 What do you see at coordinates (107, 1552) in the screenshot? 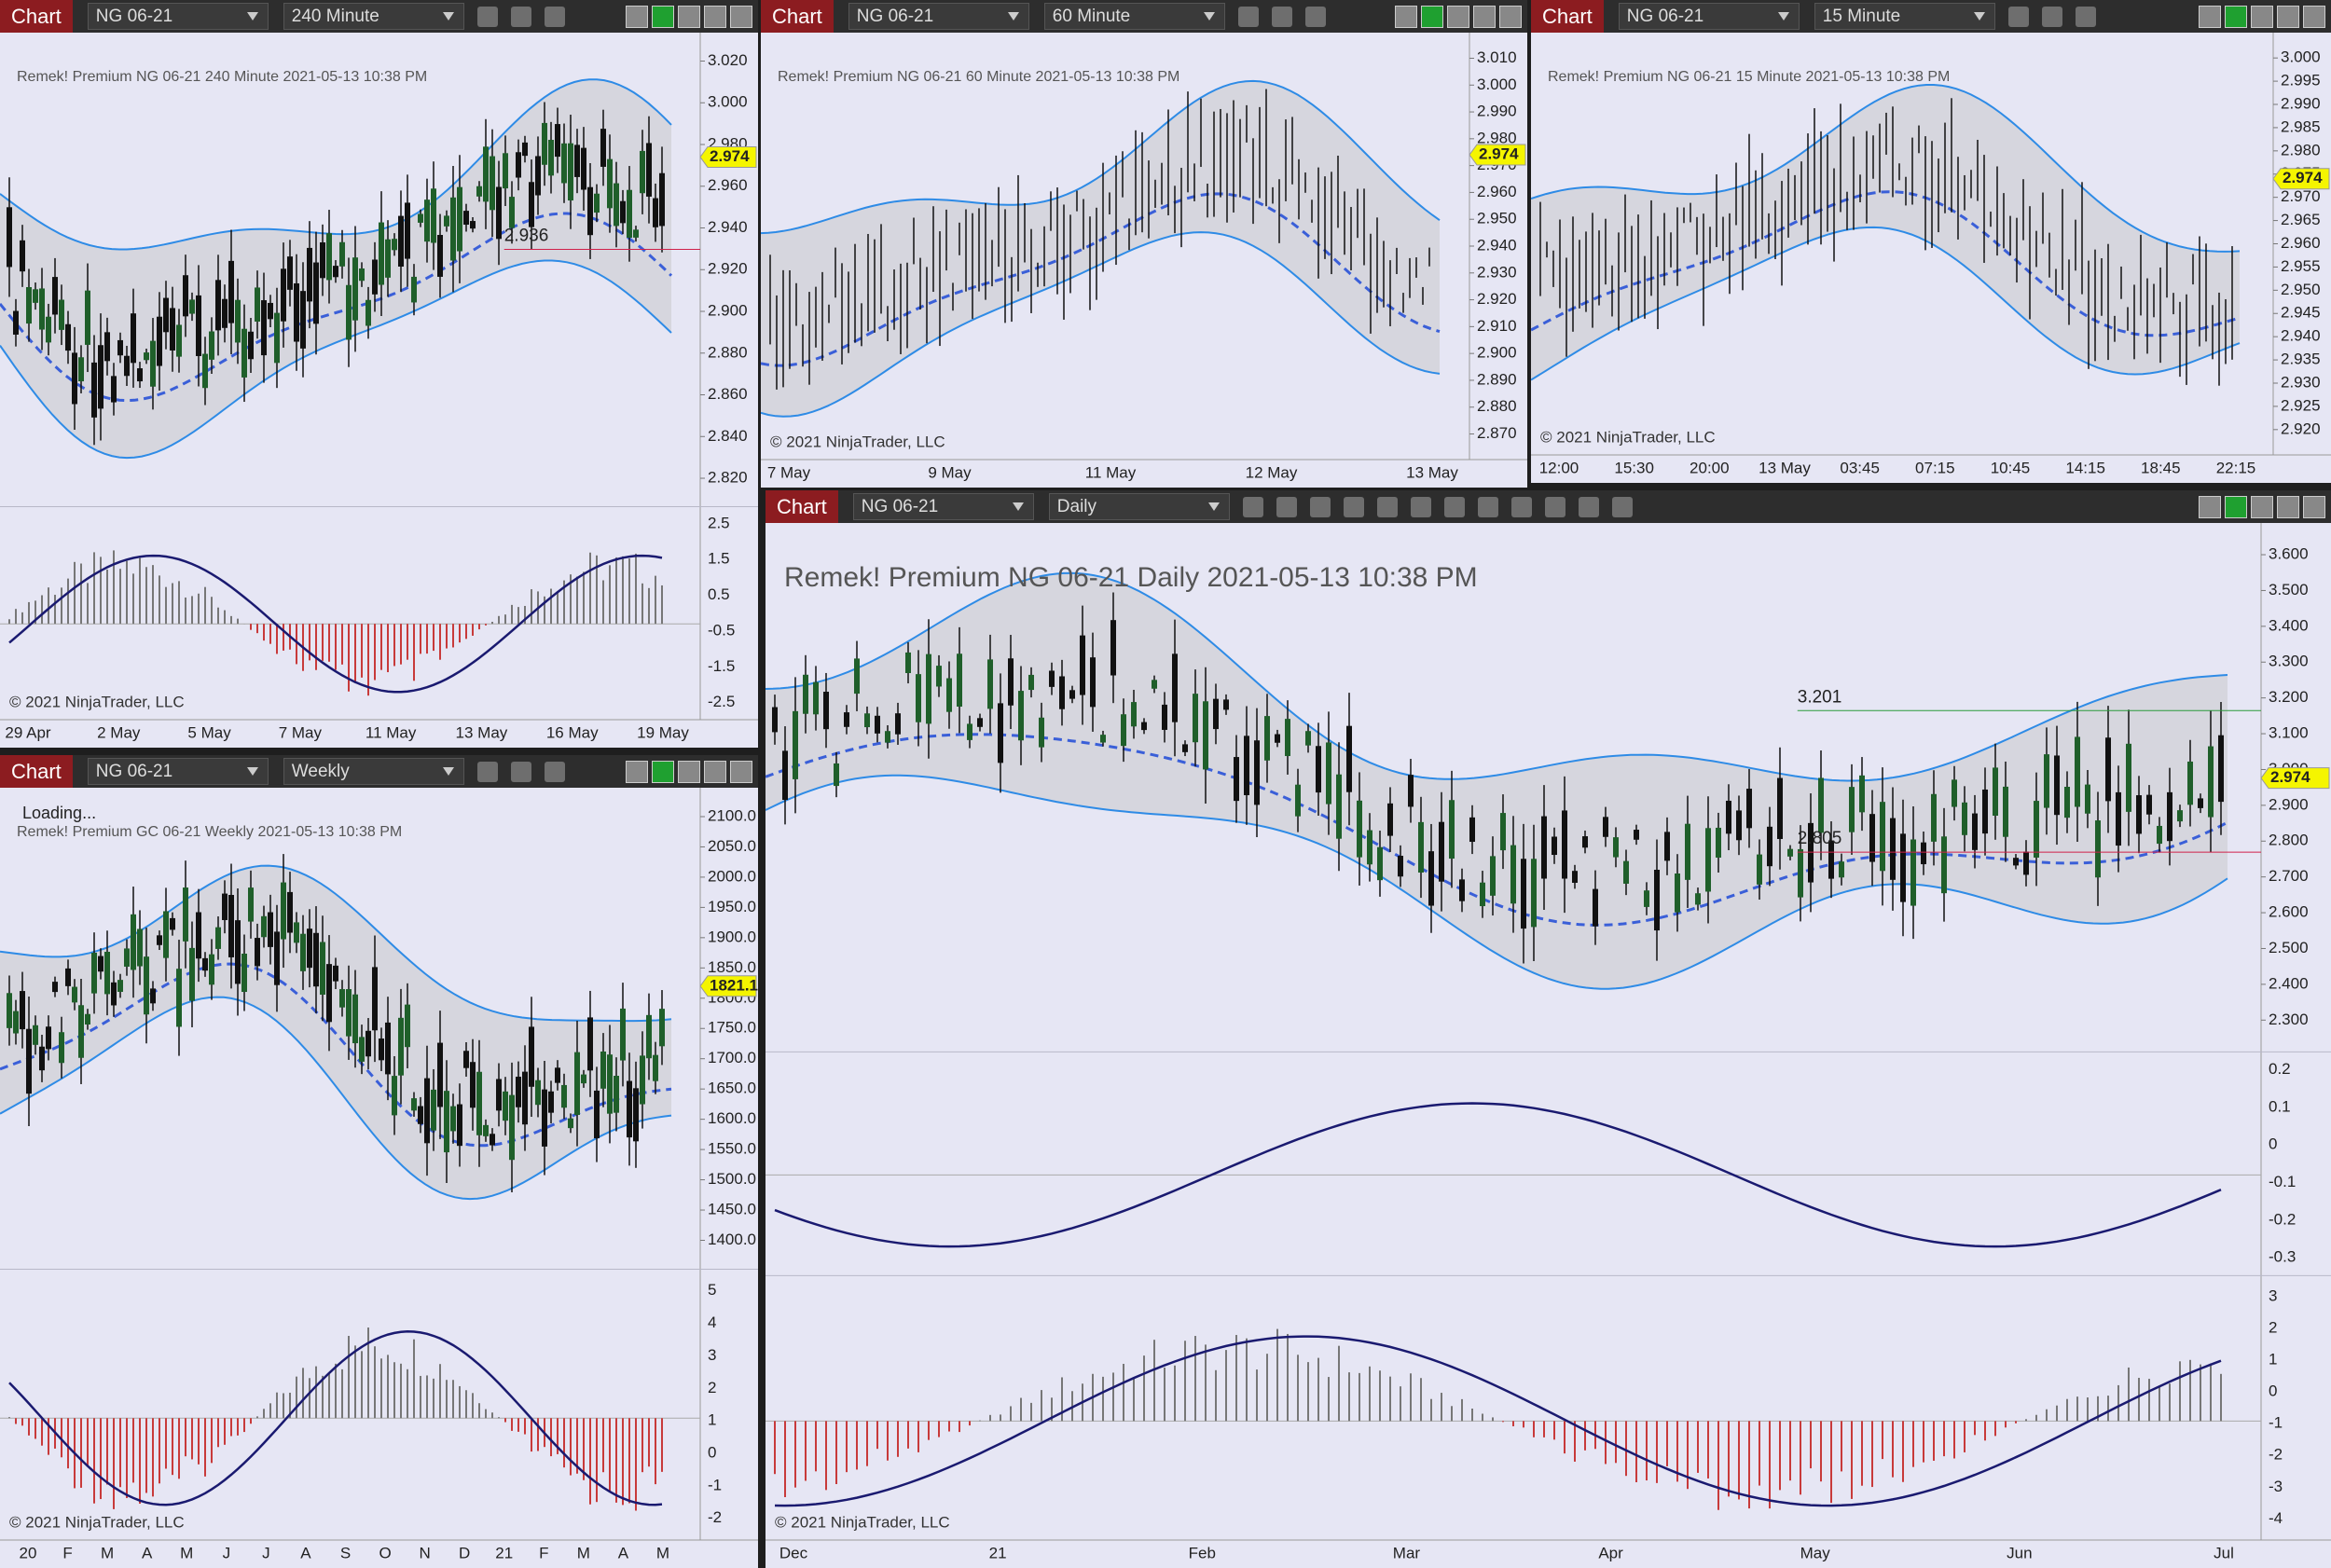
I see `time-label: M` at bounding box center [107, 1552].